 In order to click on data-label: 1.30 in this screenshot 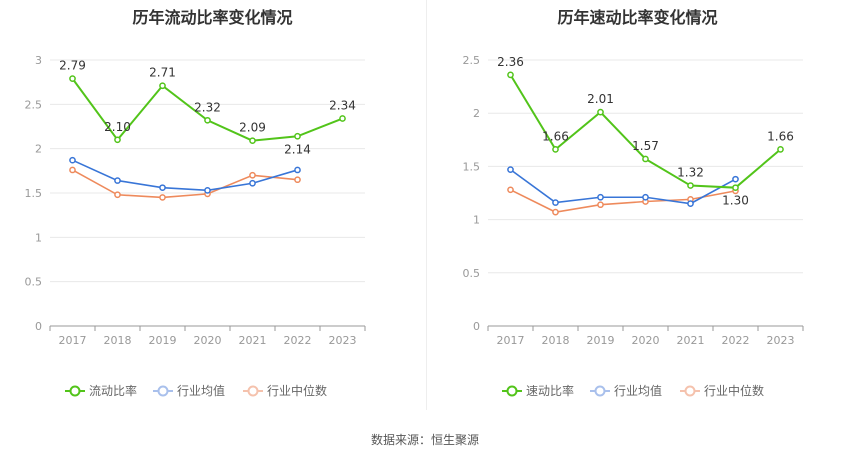, I will do `click(735, 201)`.